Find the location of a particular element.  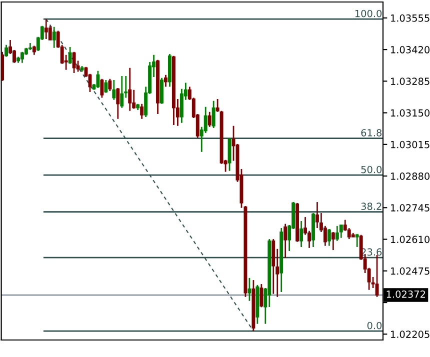

annotation: 50.0 is located at coordinates (371, 170).